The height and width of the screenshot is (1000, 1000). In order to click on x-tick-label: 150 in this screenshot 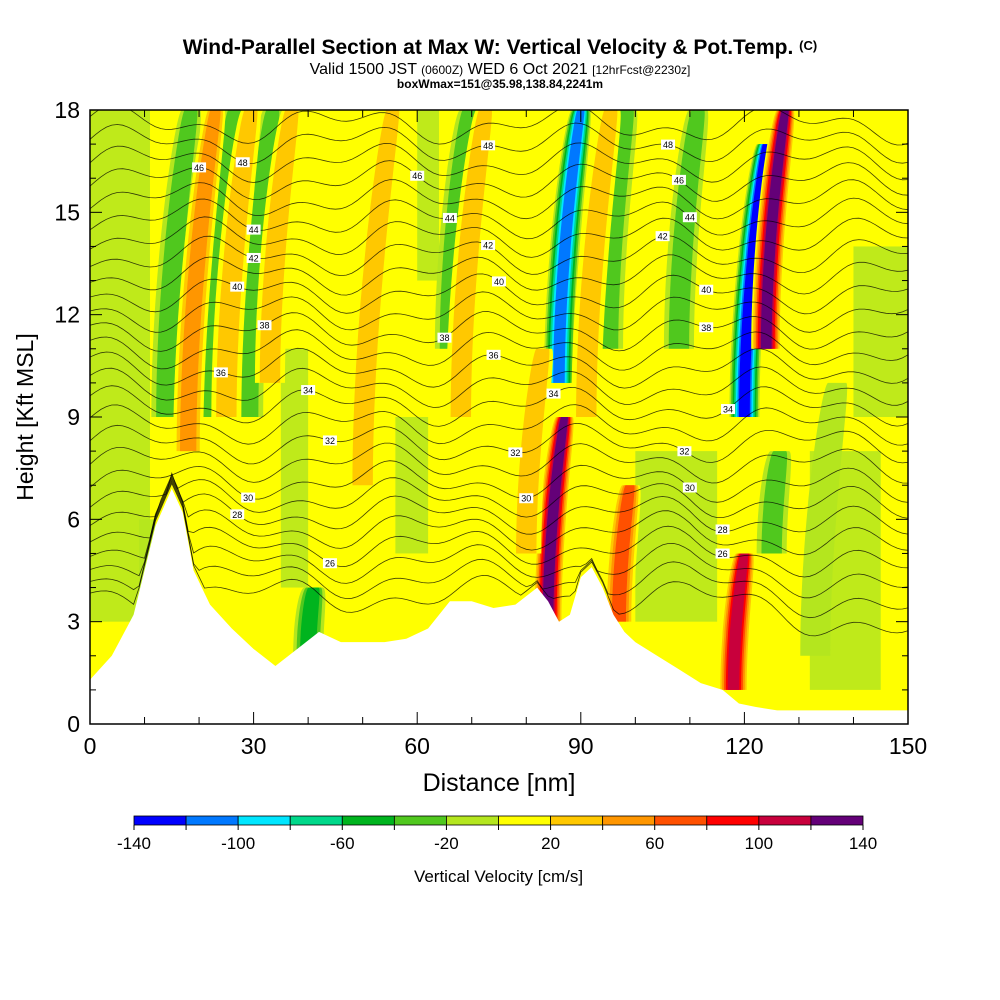, I will do `click(908, 746)`.